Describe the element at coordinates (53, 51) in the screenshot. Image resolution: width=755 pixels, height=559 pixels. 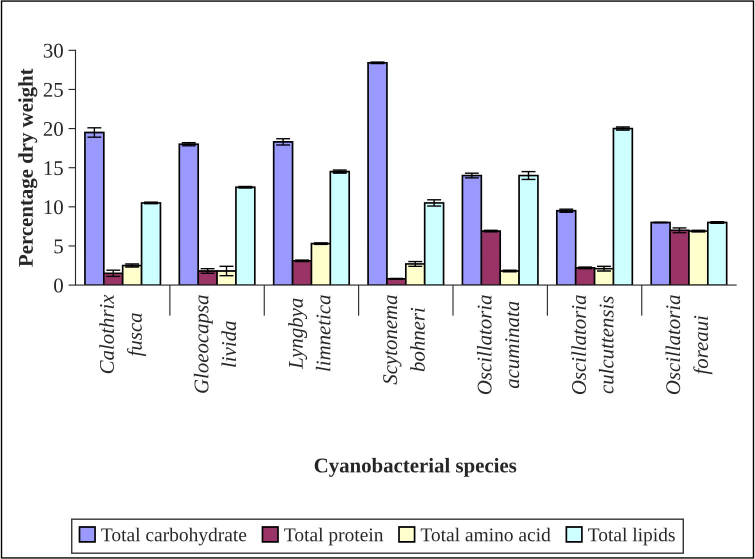
I see `y-tick-label: 30` at that location.